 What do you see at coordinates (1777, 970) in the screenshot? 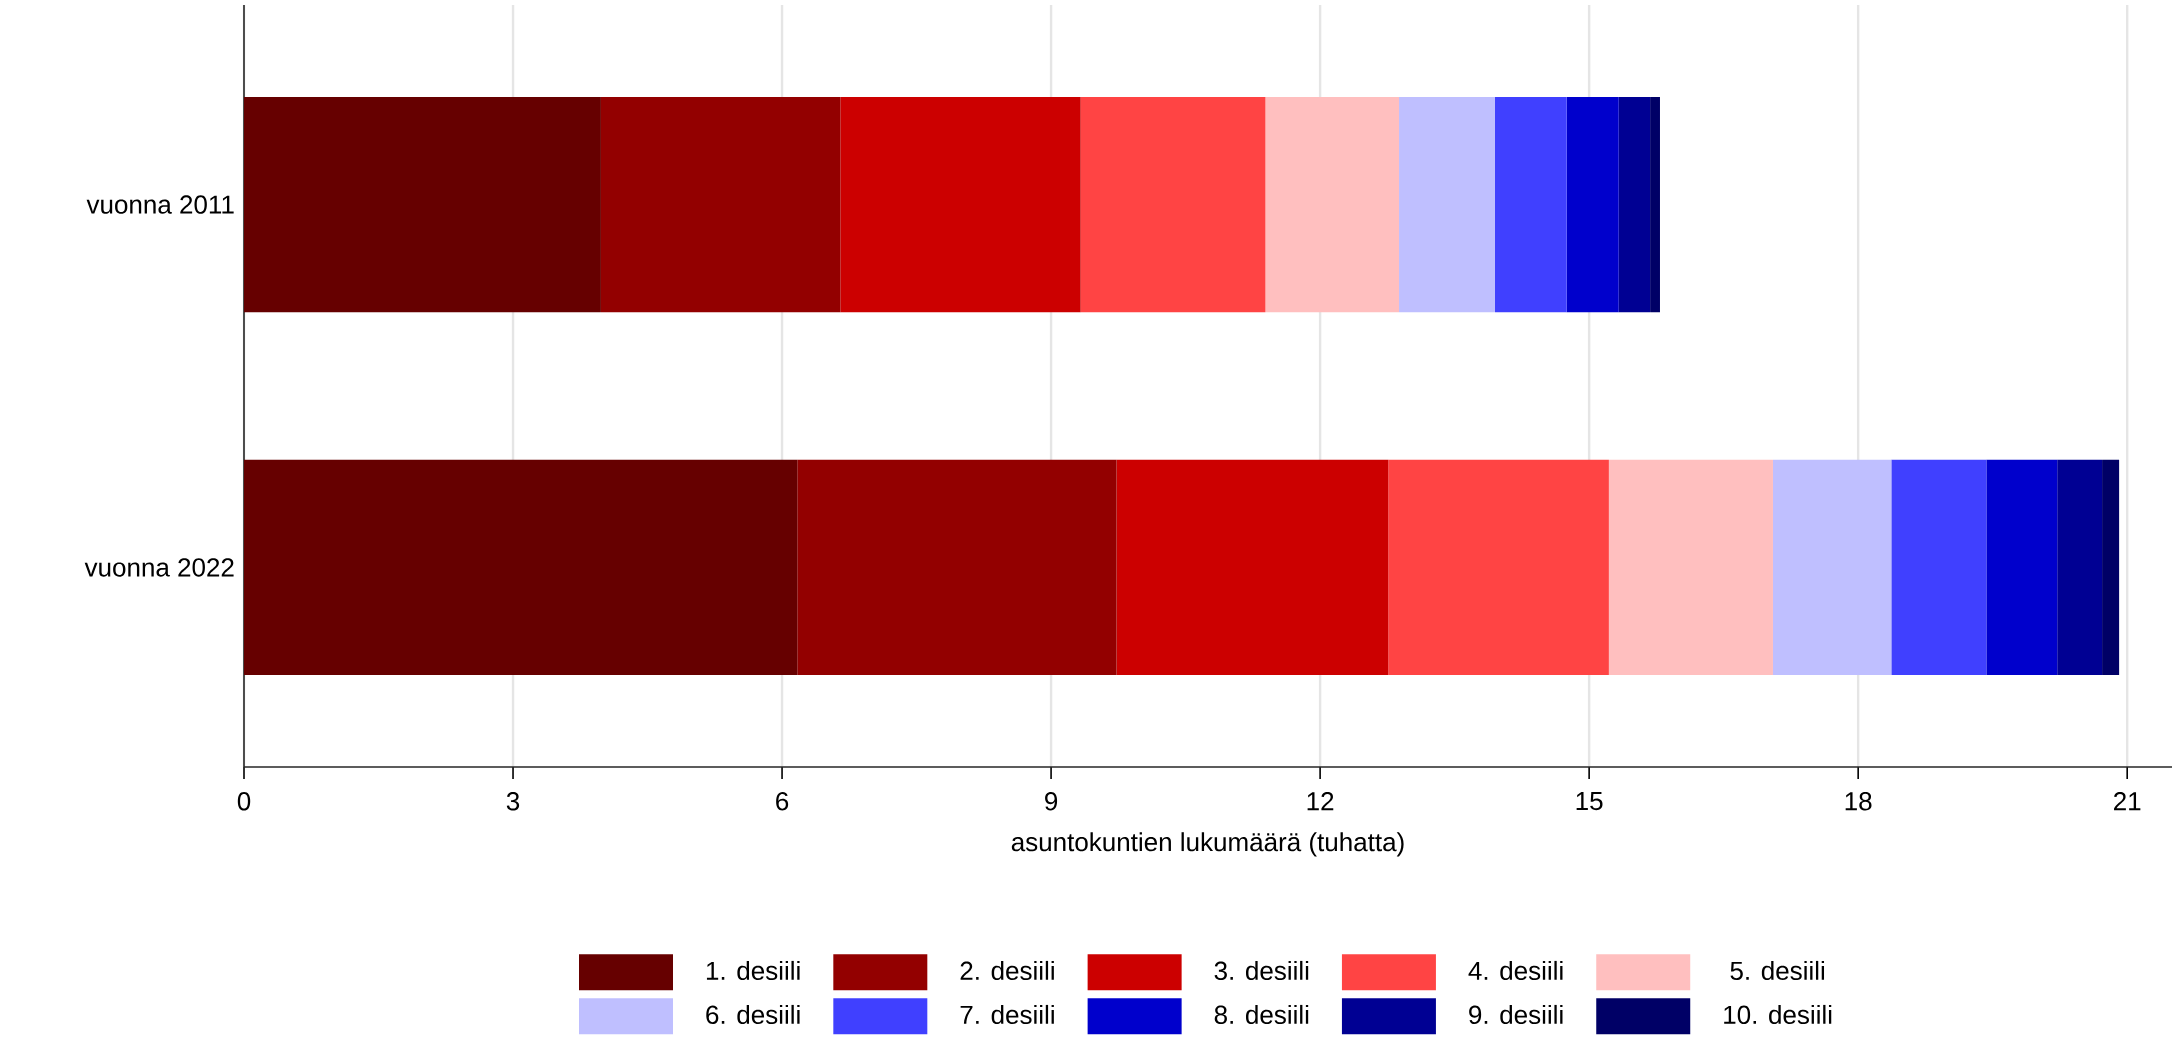
I see `legend-label: 5. desiili` at bounding box center [1777, 970].